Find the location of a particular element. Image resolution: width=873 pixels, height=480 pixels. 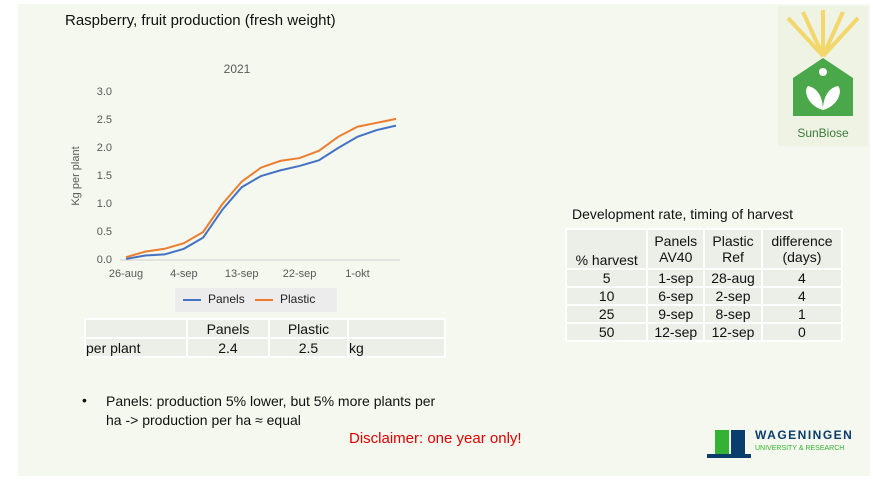

cell: 1 is located at coordinates (802, 314).